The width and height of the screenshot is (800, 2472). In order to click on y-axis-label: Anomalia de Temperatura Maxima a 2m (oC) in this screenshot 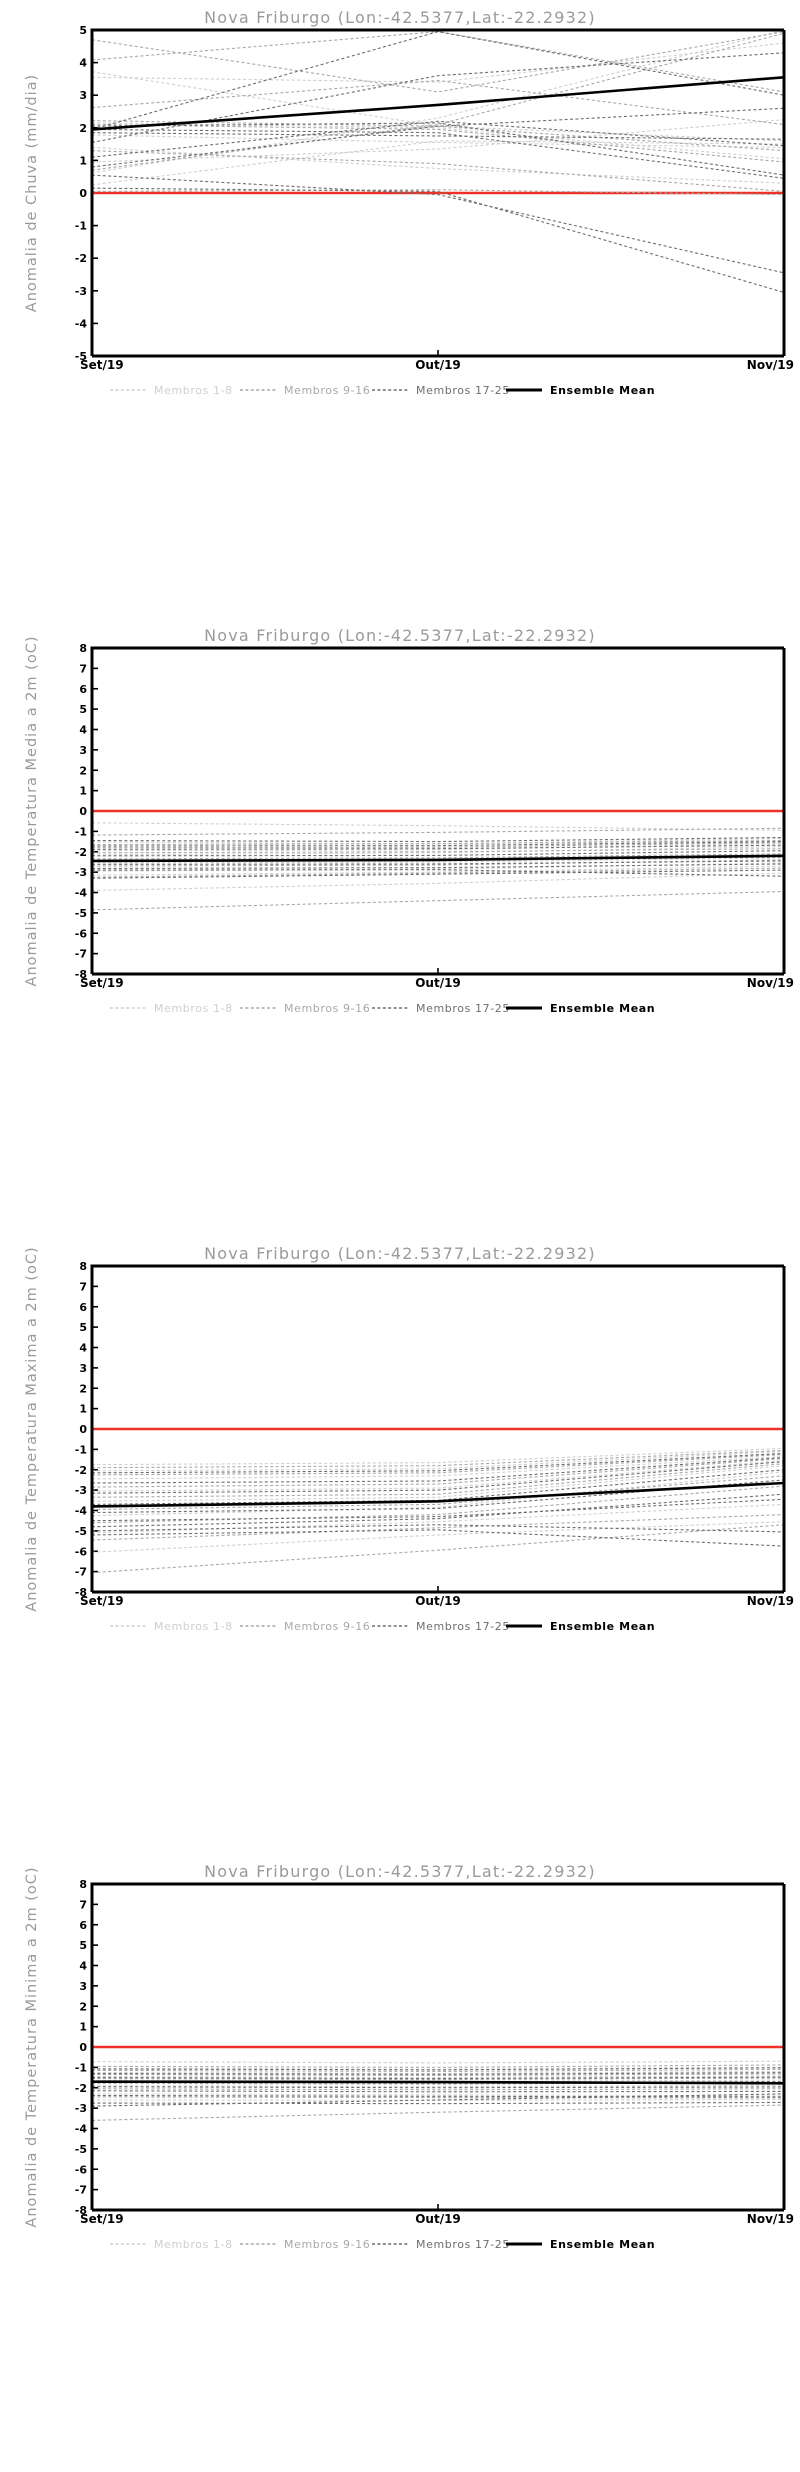, I will do `click(32, 1428)`.